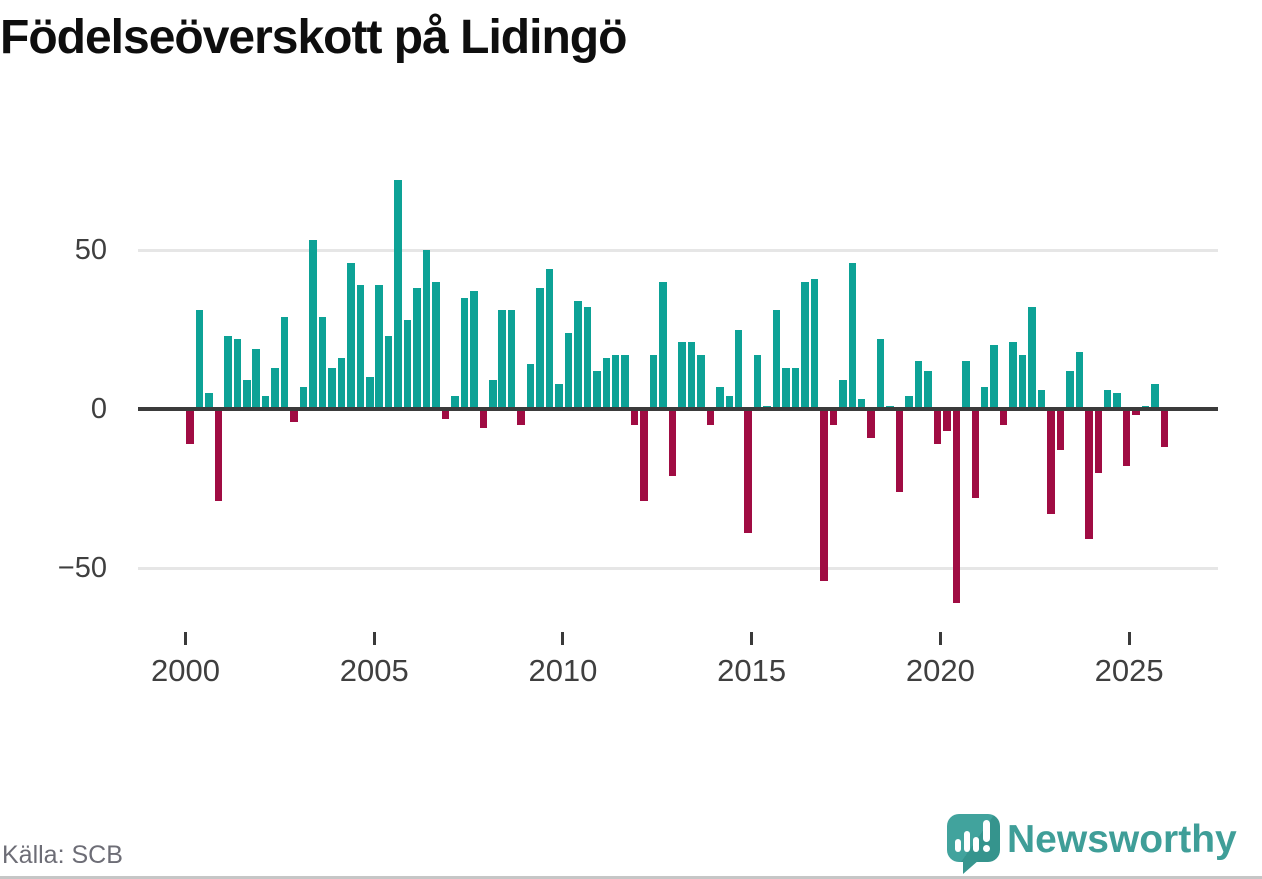 The height and width of the screenshot is (879, 1262). What do you see at coordinates (209, 401) in the screenshot?
I see `bar-2000-q3` at bounding box center [209, 401].